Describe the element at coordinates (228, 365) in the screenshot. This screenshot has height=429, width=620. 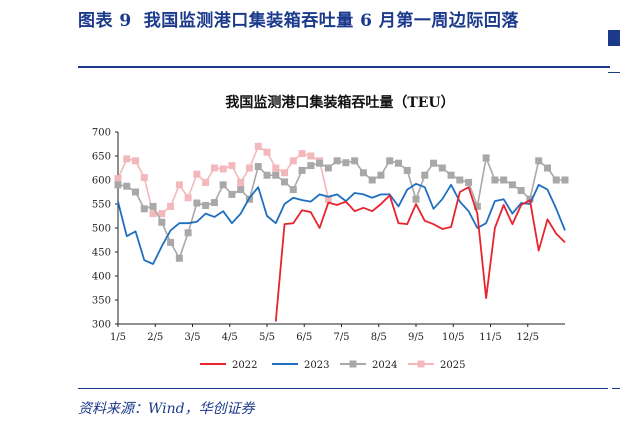
I see `legend-item-2022: 2022` at that location.